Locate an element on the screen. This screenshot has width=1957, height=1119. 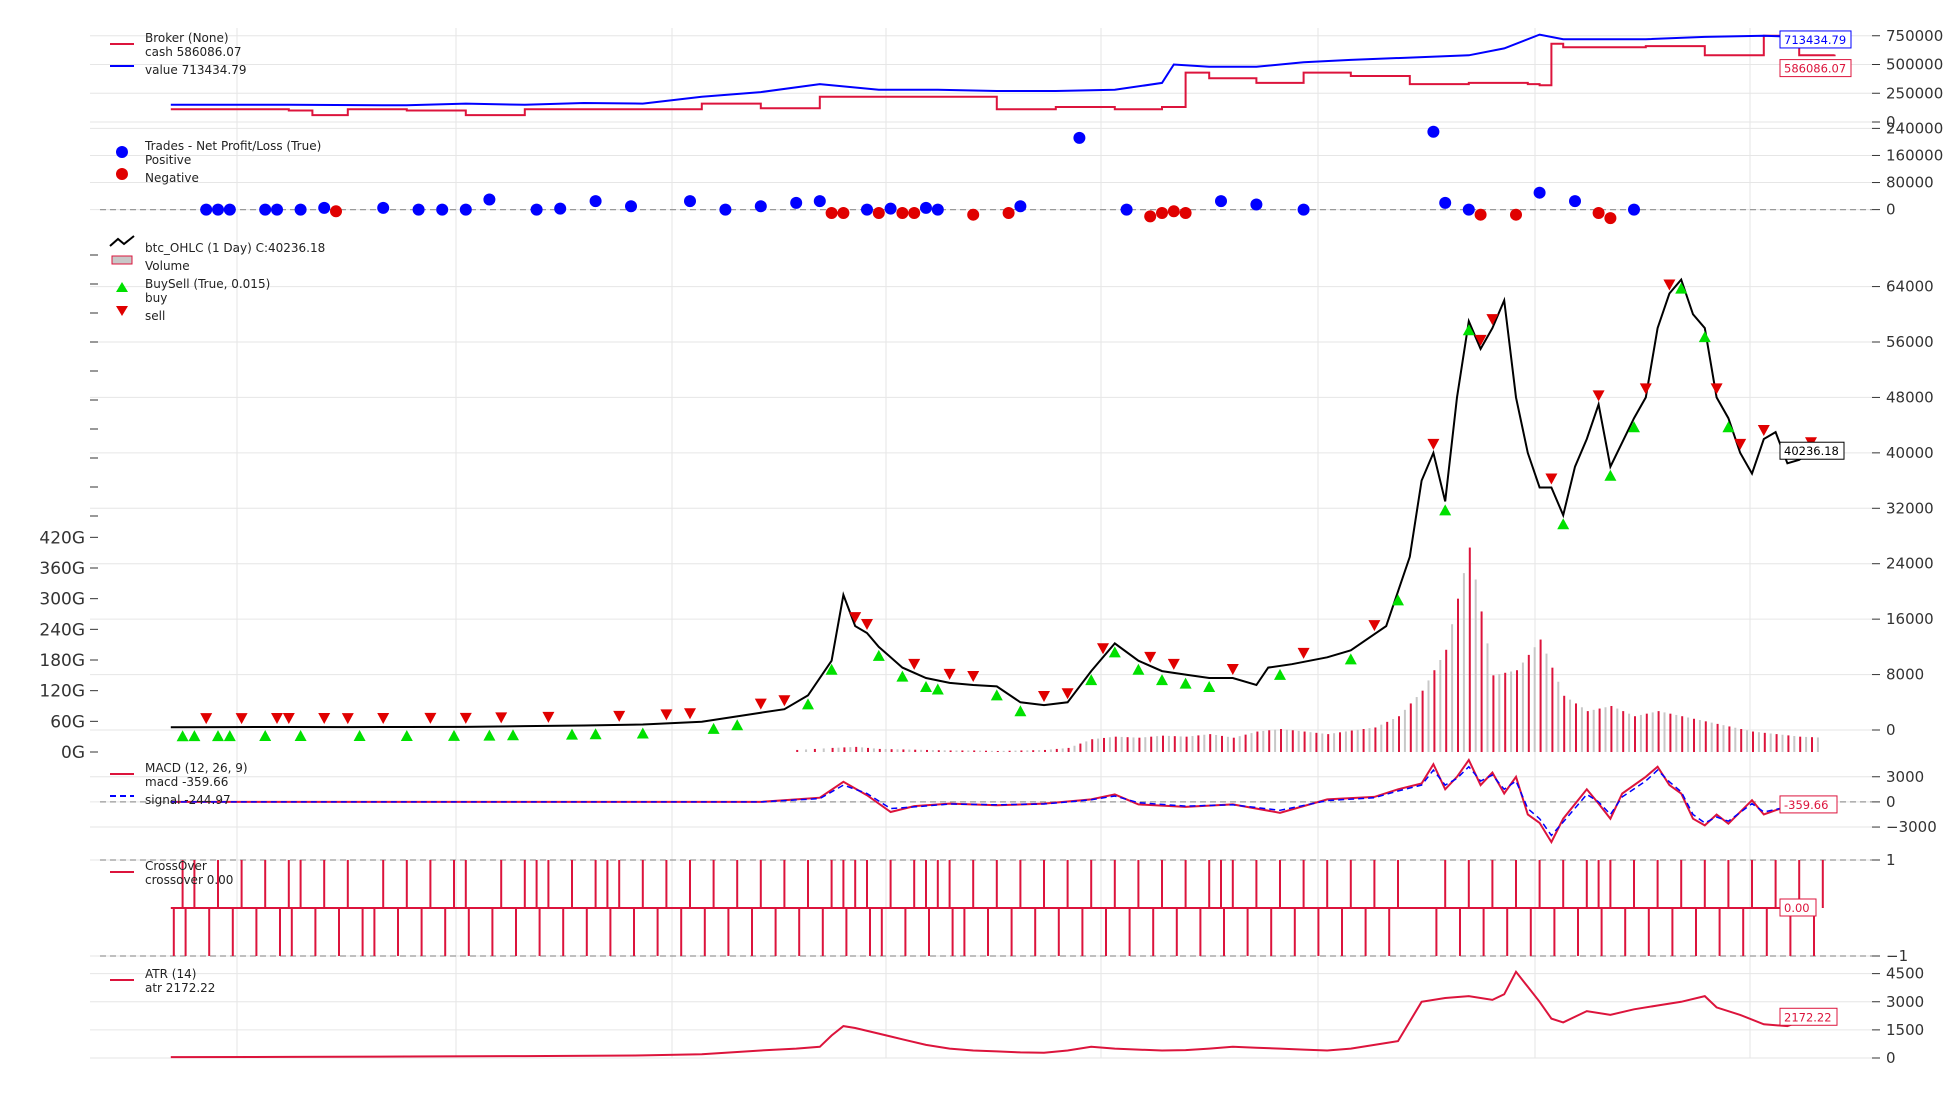
close-readout-box is located at coordinates (1812, 450).